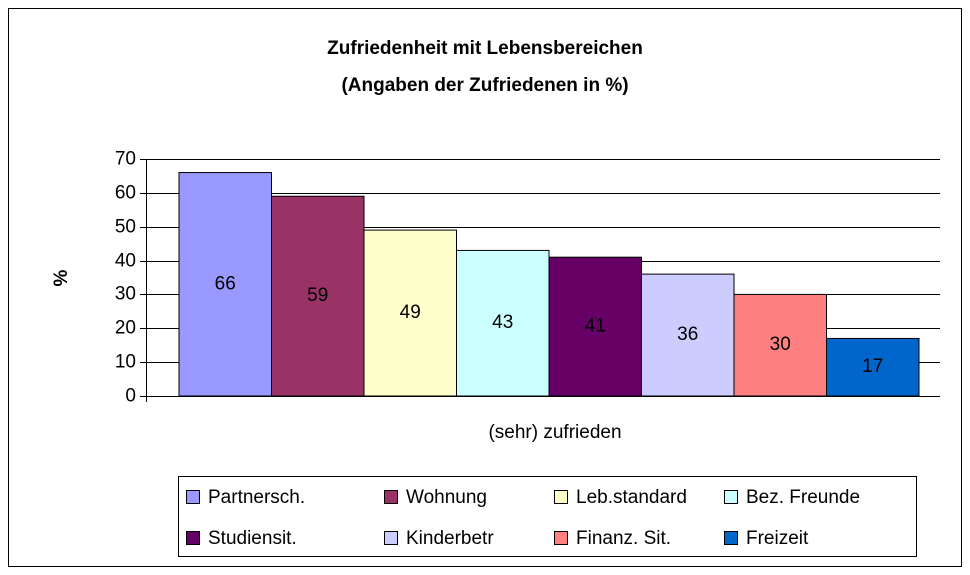 This screenshot has height=575, width=970. Describe the element at coordinates (125, 227) in the screenshot. I see `y-tick-label: 50` at that location.